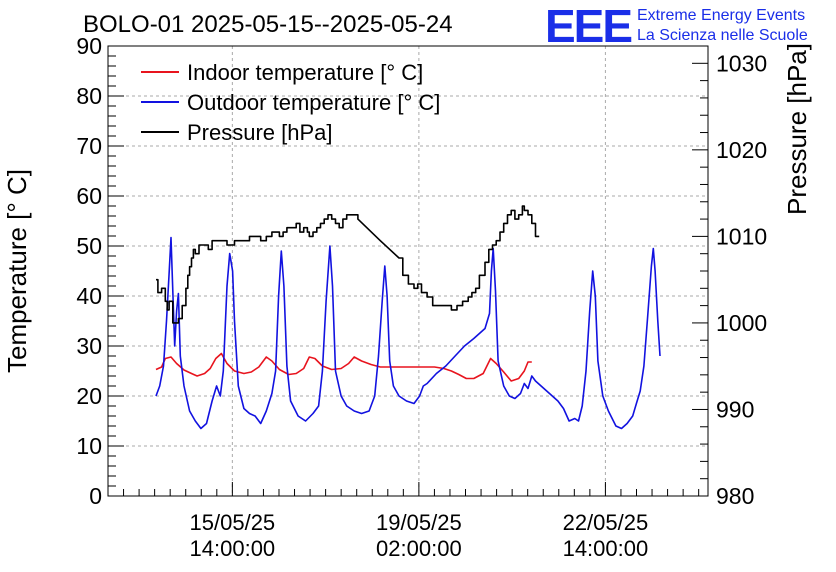 The width and height of the screenshot is (836, 572). What do you see at coordinates (313, 102) in the screenshot?
I see `legend-label-outdoor: Outdoor temperature [° C]` at bounding box center [313, 102].